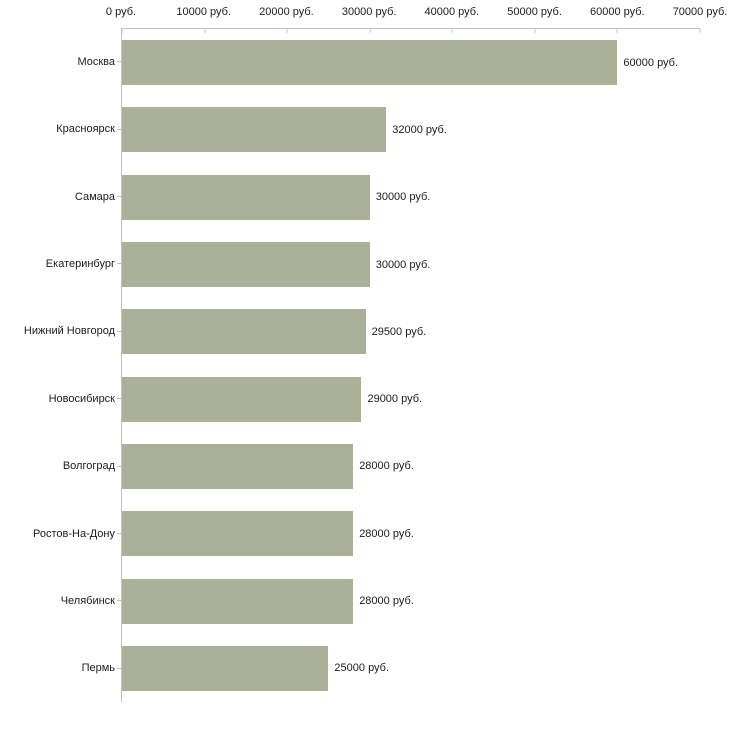  I want to click on x-tick-label: 60000 руб., so click(617, 12).